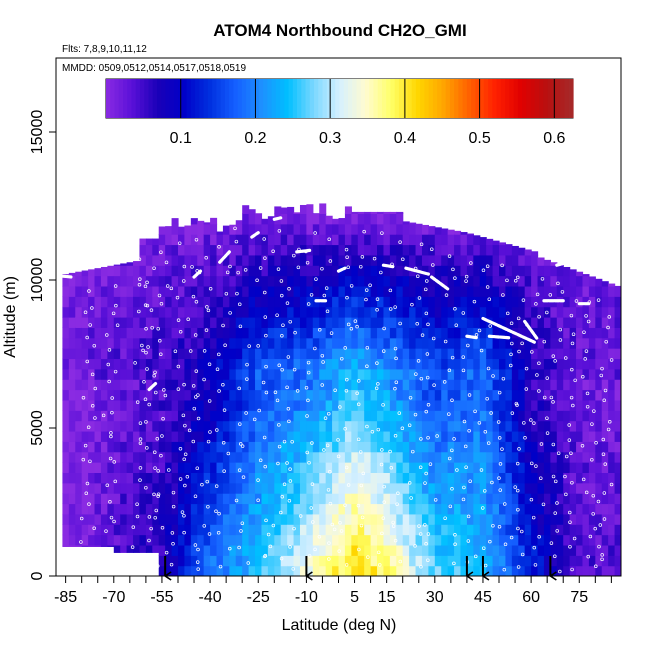 Image resolution: width=650 pixels, height=650 pixels. Describe the element at coordinates (93, 263) in the screenshot. I see `flight-track-segment` at that location.